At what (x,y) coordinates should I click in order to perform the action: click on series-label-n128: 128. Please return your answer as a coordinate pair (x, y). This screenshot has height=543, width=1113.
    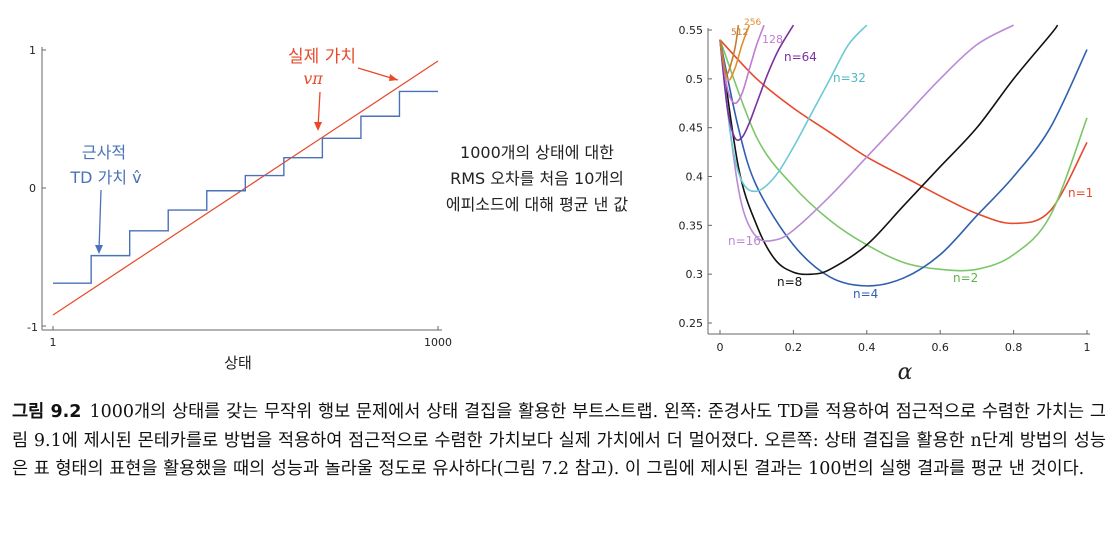
    Looking at the image, I should click on (772, 39).